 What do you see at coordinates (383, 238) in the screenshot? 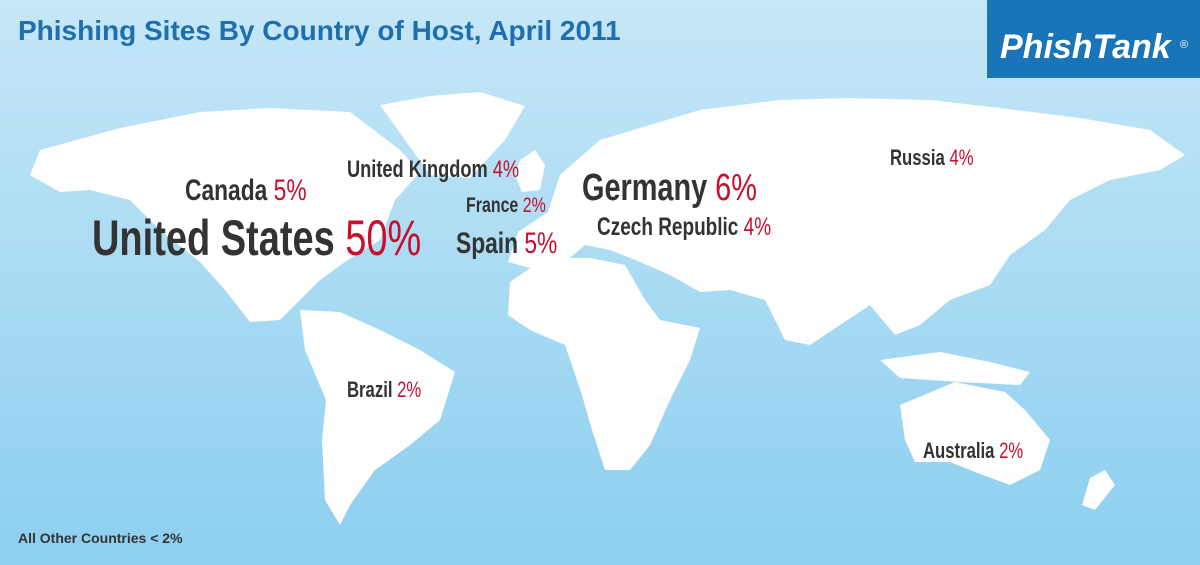
I see `country-share: 50%` at bounding box center [383, 238].